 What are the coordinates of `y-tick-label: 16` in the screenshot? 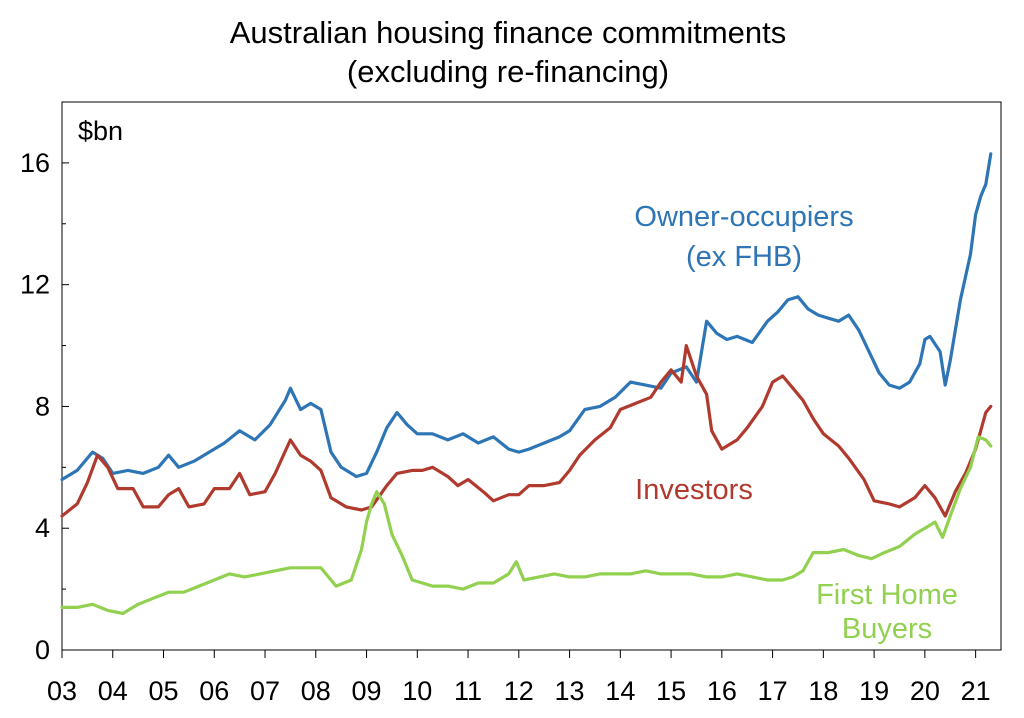 It's located at (35, 163).